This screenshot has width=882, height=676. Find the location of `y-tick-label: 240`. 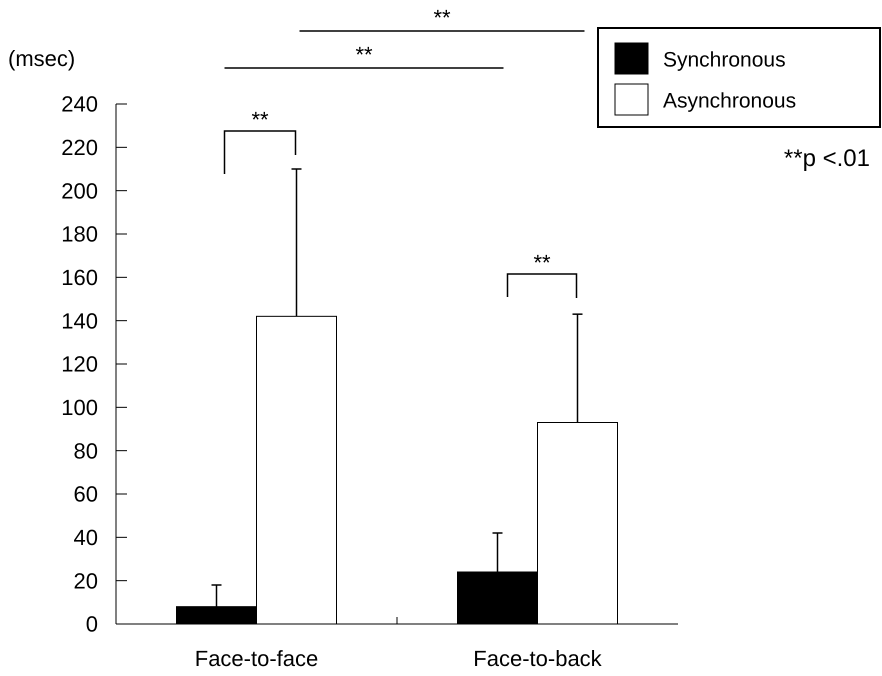

y-tick-label: 240 is located at coordinates (79, 104).